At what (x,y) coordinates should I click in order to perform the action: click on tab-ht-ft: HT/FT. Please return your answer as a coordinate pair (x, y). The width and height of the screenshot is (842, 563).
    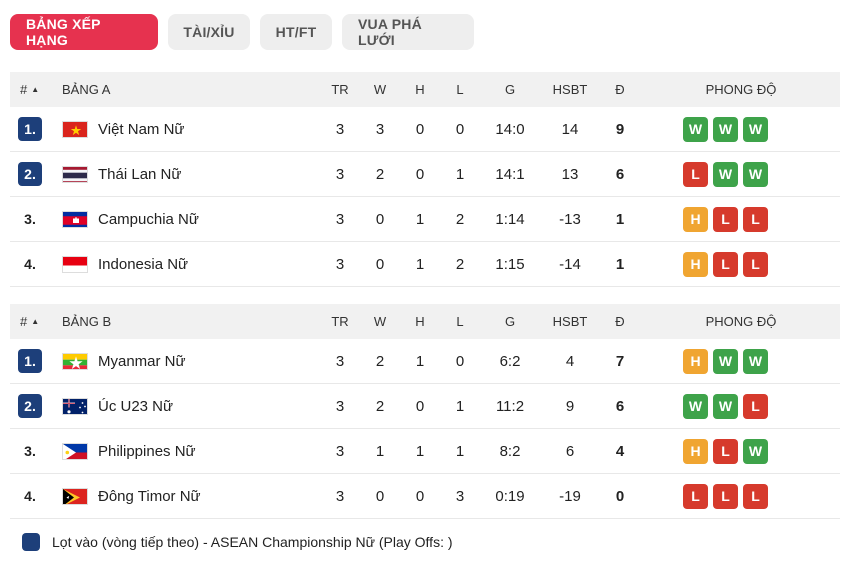
    Looking at the image, I should click on (296, 32).